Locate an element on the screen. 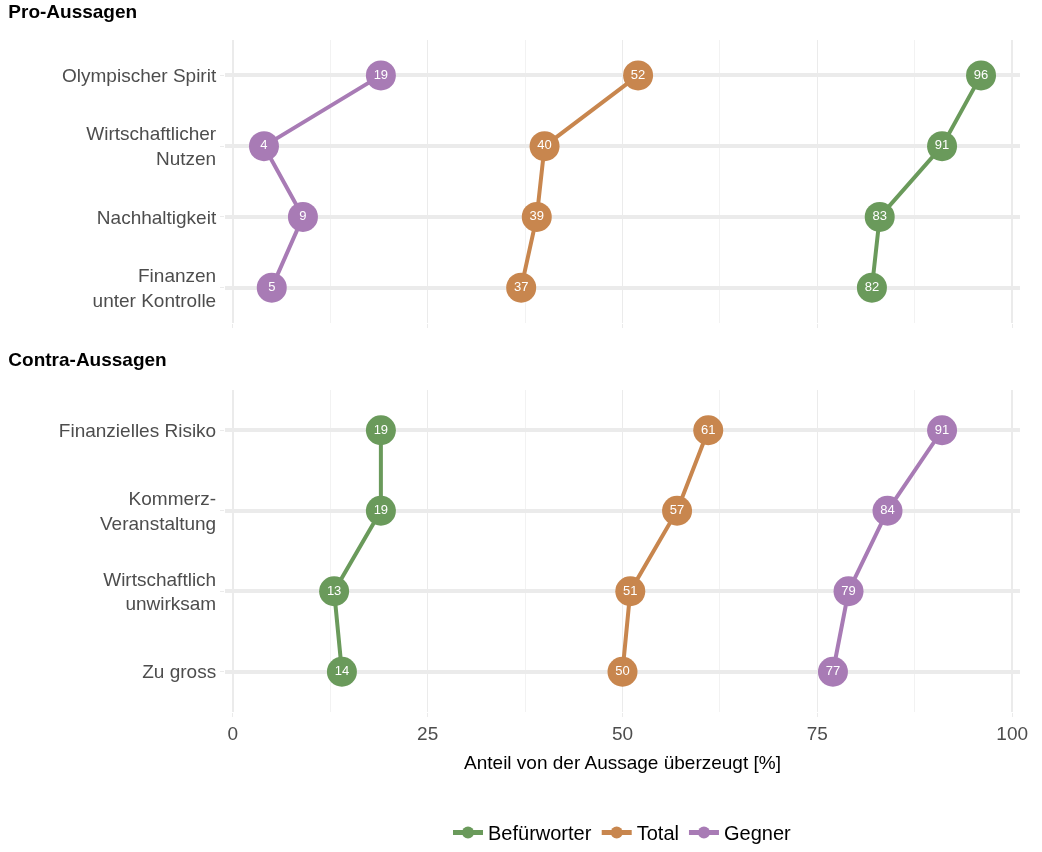  y-tick-label: Wirtschaftlicher Nutzen is located at coordinates (151, 146).